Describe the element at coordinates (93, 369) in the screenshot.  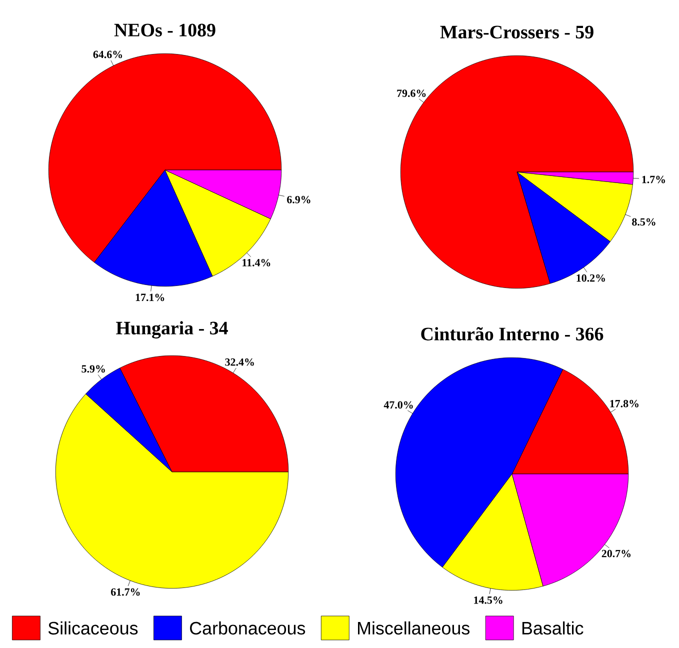
I see `data-label: 5.9%` at that location.